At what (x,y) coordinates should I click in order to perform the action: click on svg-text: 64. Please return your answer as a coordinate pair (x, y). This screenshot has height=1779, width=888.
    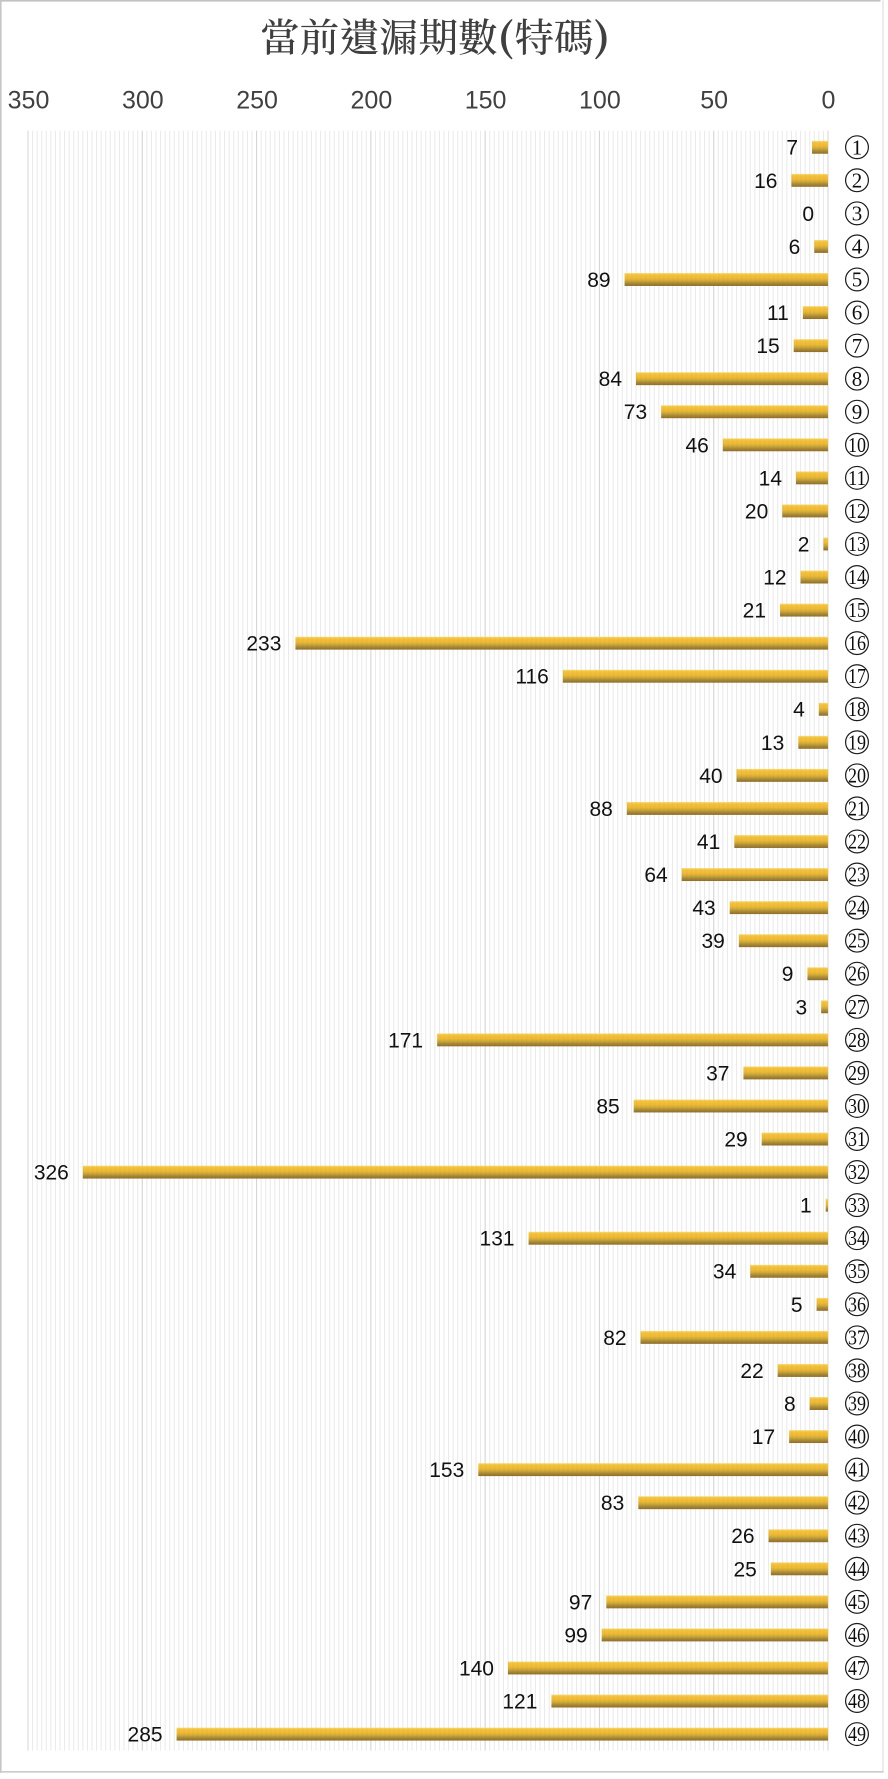
    Looking at the image, I should click on (656, 875).